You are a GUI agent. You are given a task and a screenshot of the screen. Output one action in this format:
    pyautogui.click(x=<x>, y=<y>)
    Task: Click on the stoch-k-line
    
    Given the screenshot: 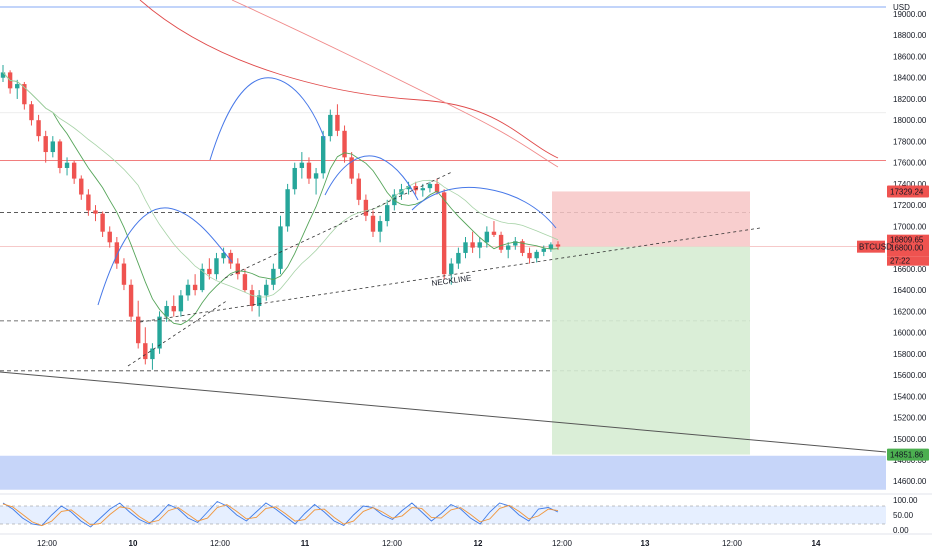 What is the action you would take?
    pyautogui.click(x=280, y=514)
    